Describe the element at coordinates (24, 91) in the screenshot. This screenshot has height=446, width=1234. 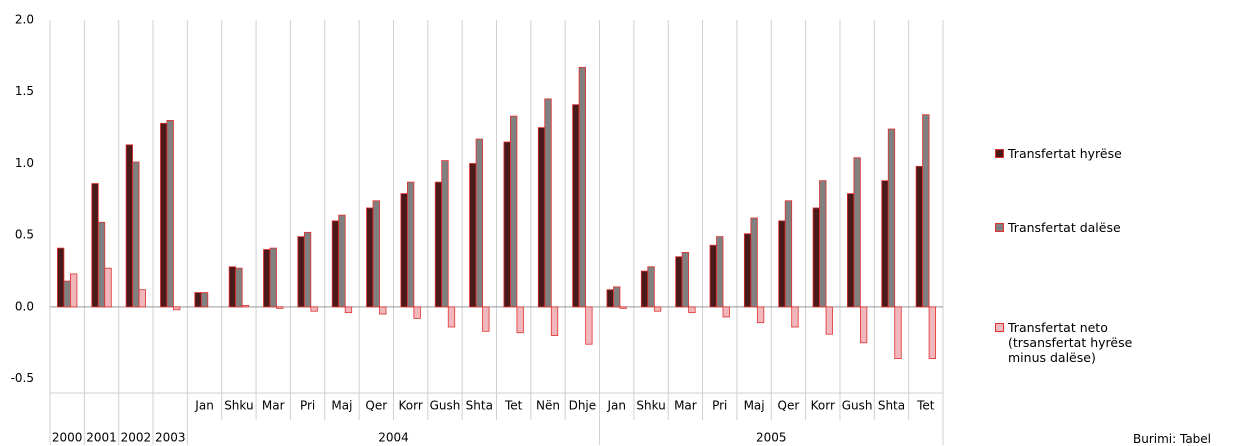
I see `y-tick-label: 1.5` at that location.